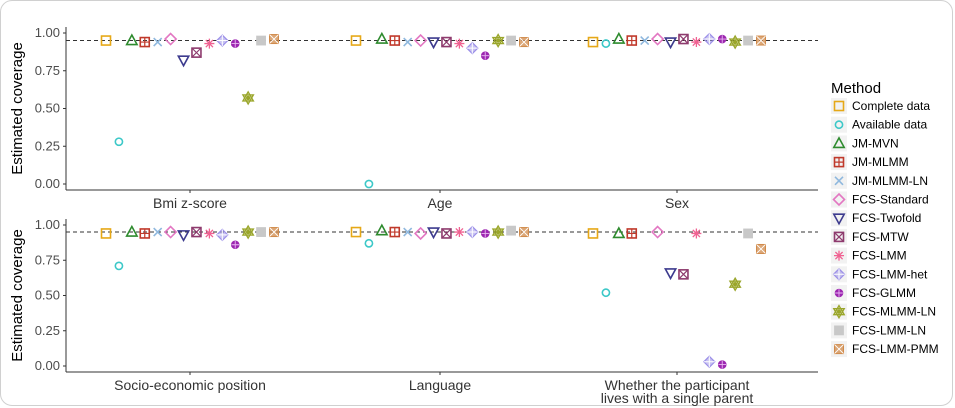  Describe the element at coordinates (657, 232) in the screenshot. I see `point-fcs-standard-whether-the-participant-lives-with-a-single-parent` at that location.